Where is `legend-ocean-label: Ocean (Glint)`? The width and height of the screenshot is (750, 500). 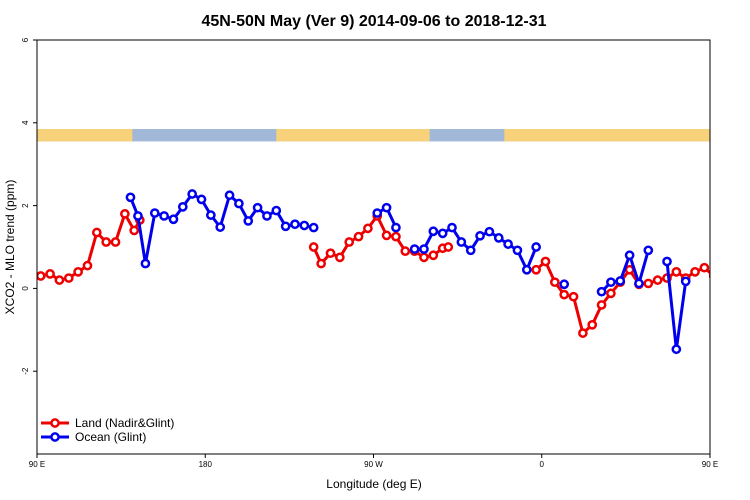
legend-ocean-label: Ocean (Glint) is located at coordinates (110, 437).